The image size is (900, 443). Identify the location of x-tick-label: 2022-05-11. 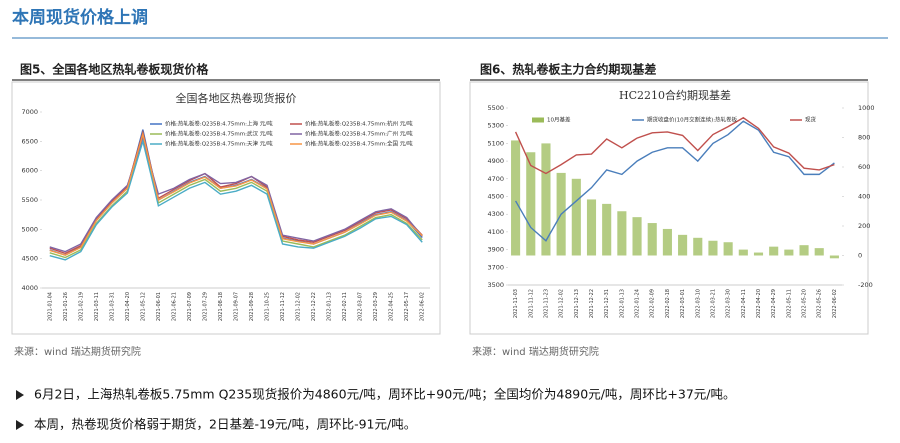
(789, 303).